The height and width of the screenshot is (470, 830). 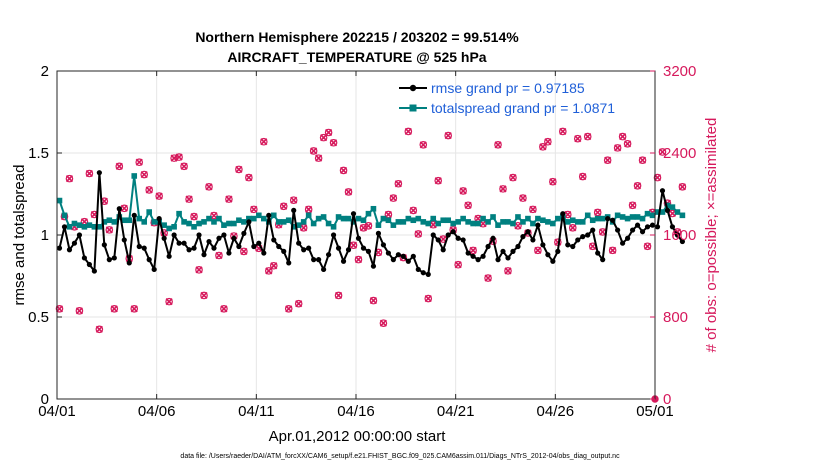 What do you see at coordinates (19, 235) in the screenshot?
I see `y-axis-left-label: rmse and totalspread` at bounding box center [19, 235].